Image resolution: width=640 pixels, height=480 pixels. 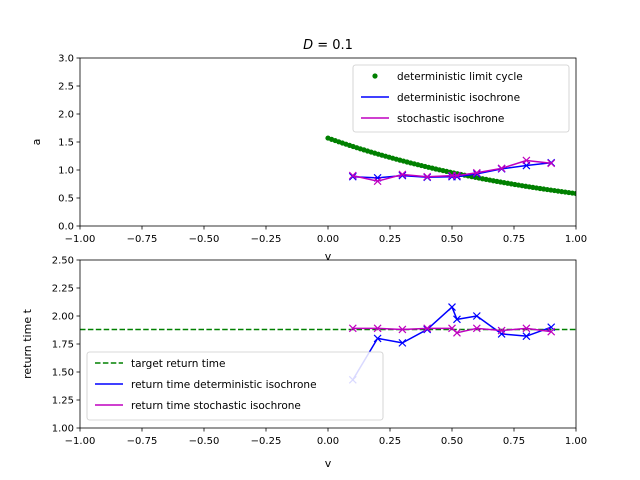 What do you see at coordinates (142, 441) in the screenshot?
I see `bottom-x-tick-label: −0.75` at bounding box center [142, 441].